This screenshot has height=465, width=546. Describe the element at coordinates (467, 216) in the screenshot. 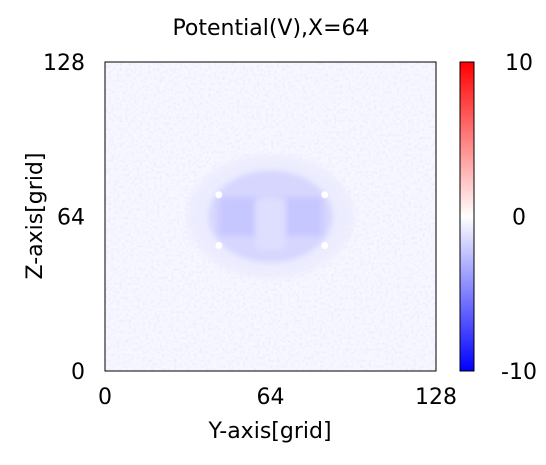

I see `colorbar` at that location.